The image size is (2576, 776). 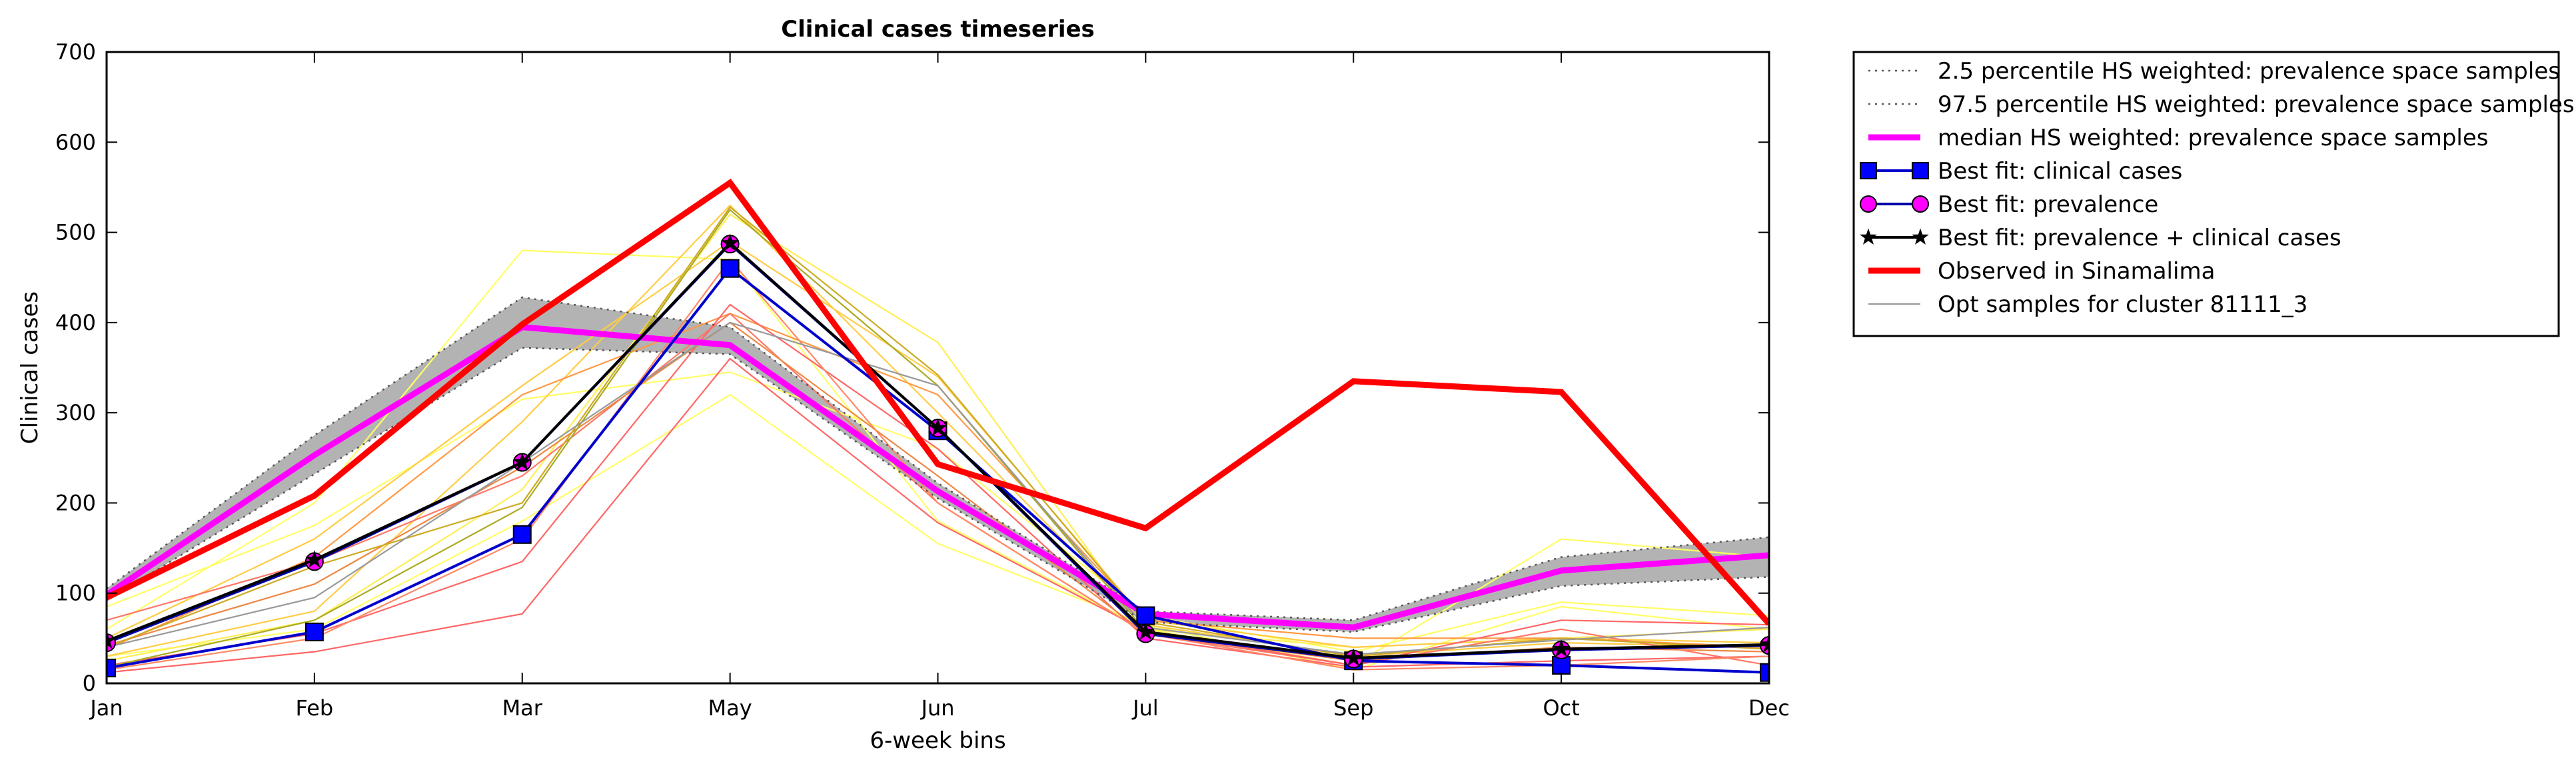 What do you see at coordinates (1353, 708) in the screenshot?
I see `x-tick-label-7: Sep` at bounding box center [1353, 708].